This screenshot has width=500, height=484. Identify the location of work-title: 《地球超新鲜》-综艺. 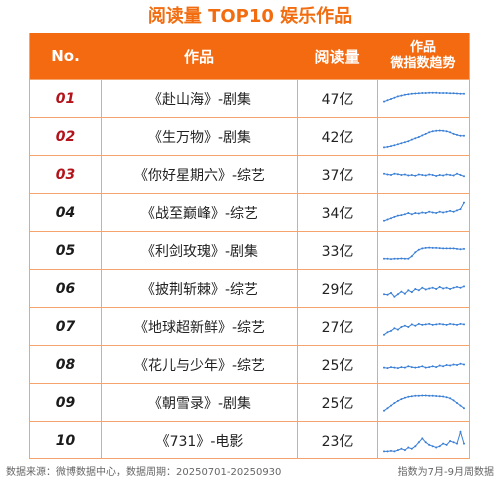
(199, 326).